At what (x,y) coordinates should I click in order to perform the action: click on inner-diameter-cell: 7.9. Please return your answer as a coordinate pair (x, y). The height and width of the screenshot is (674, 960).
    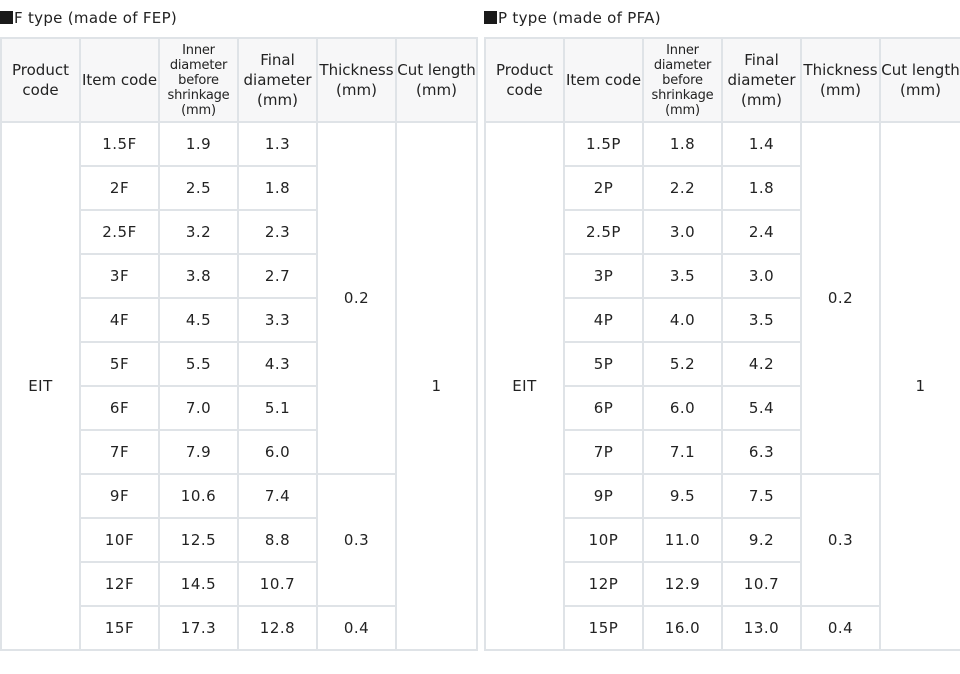
    Looking at the image, I should click on (198, 452).